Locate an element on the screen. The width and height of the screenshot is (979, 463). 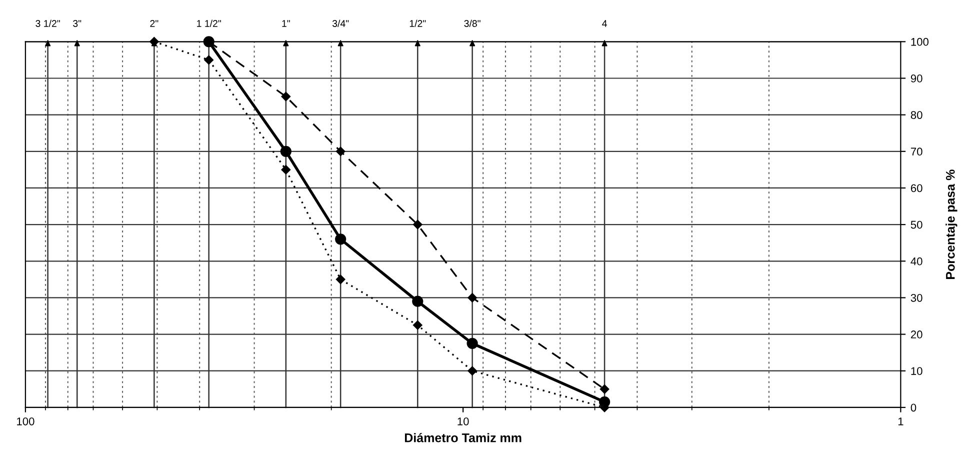
y-tick-label: 50 is located at coordinates (916, 224).